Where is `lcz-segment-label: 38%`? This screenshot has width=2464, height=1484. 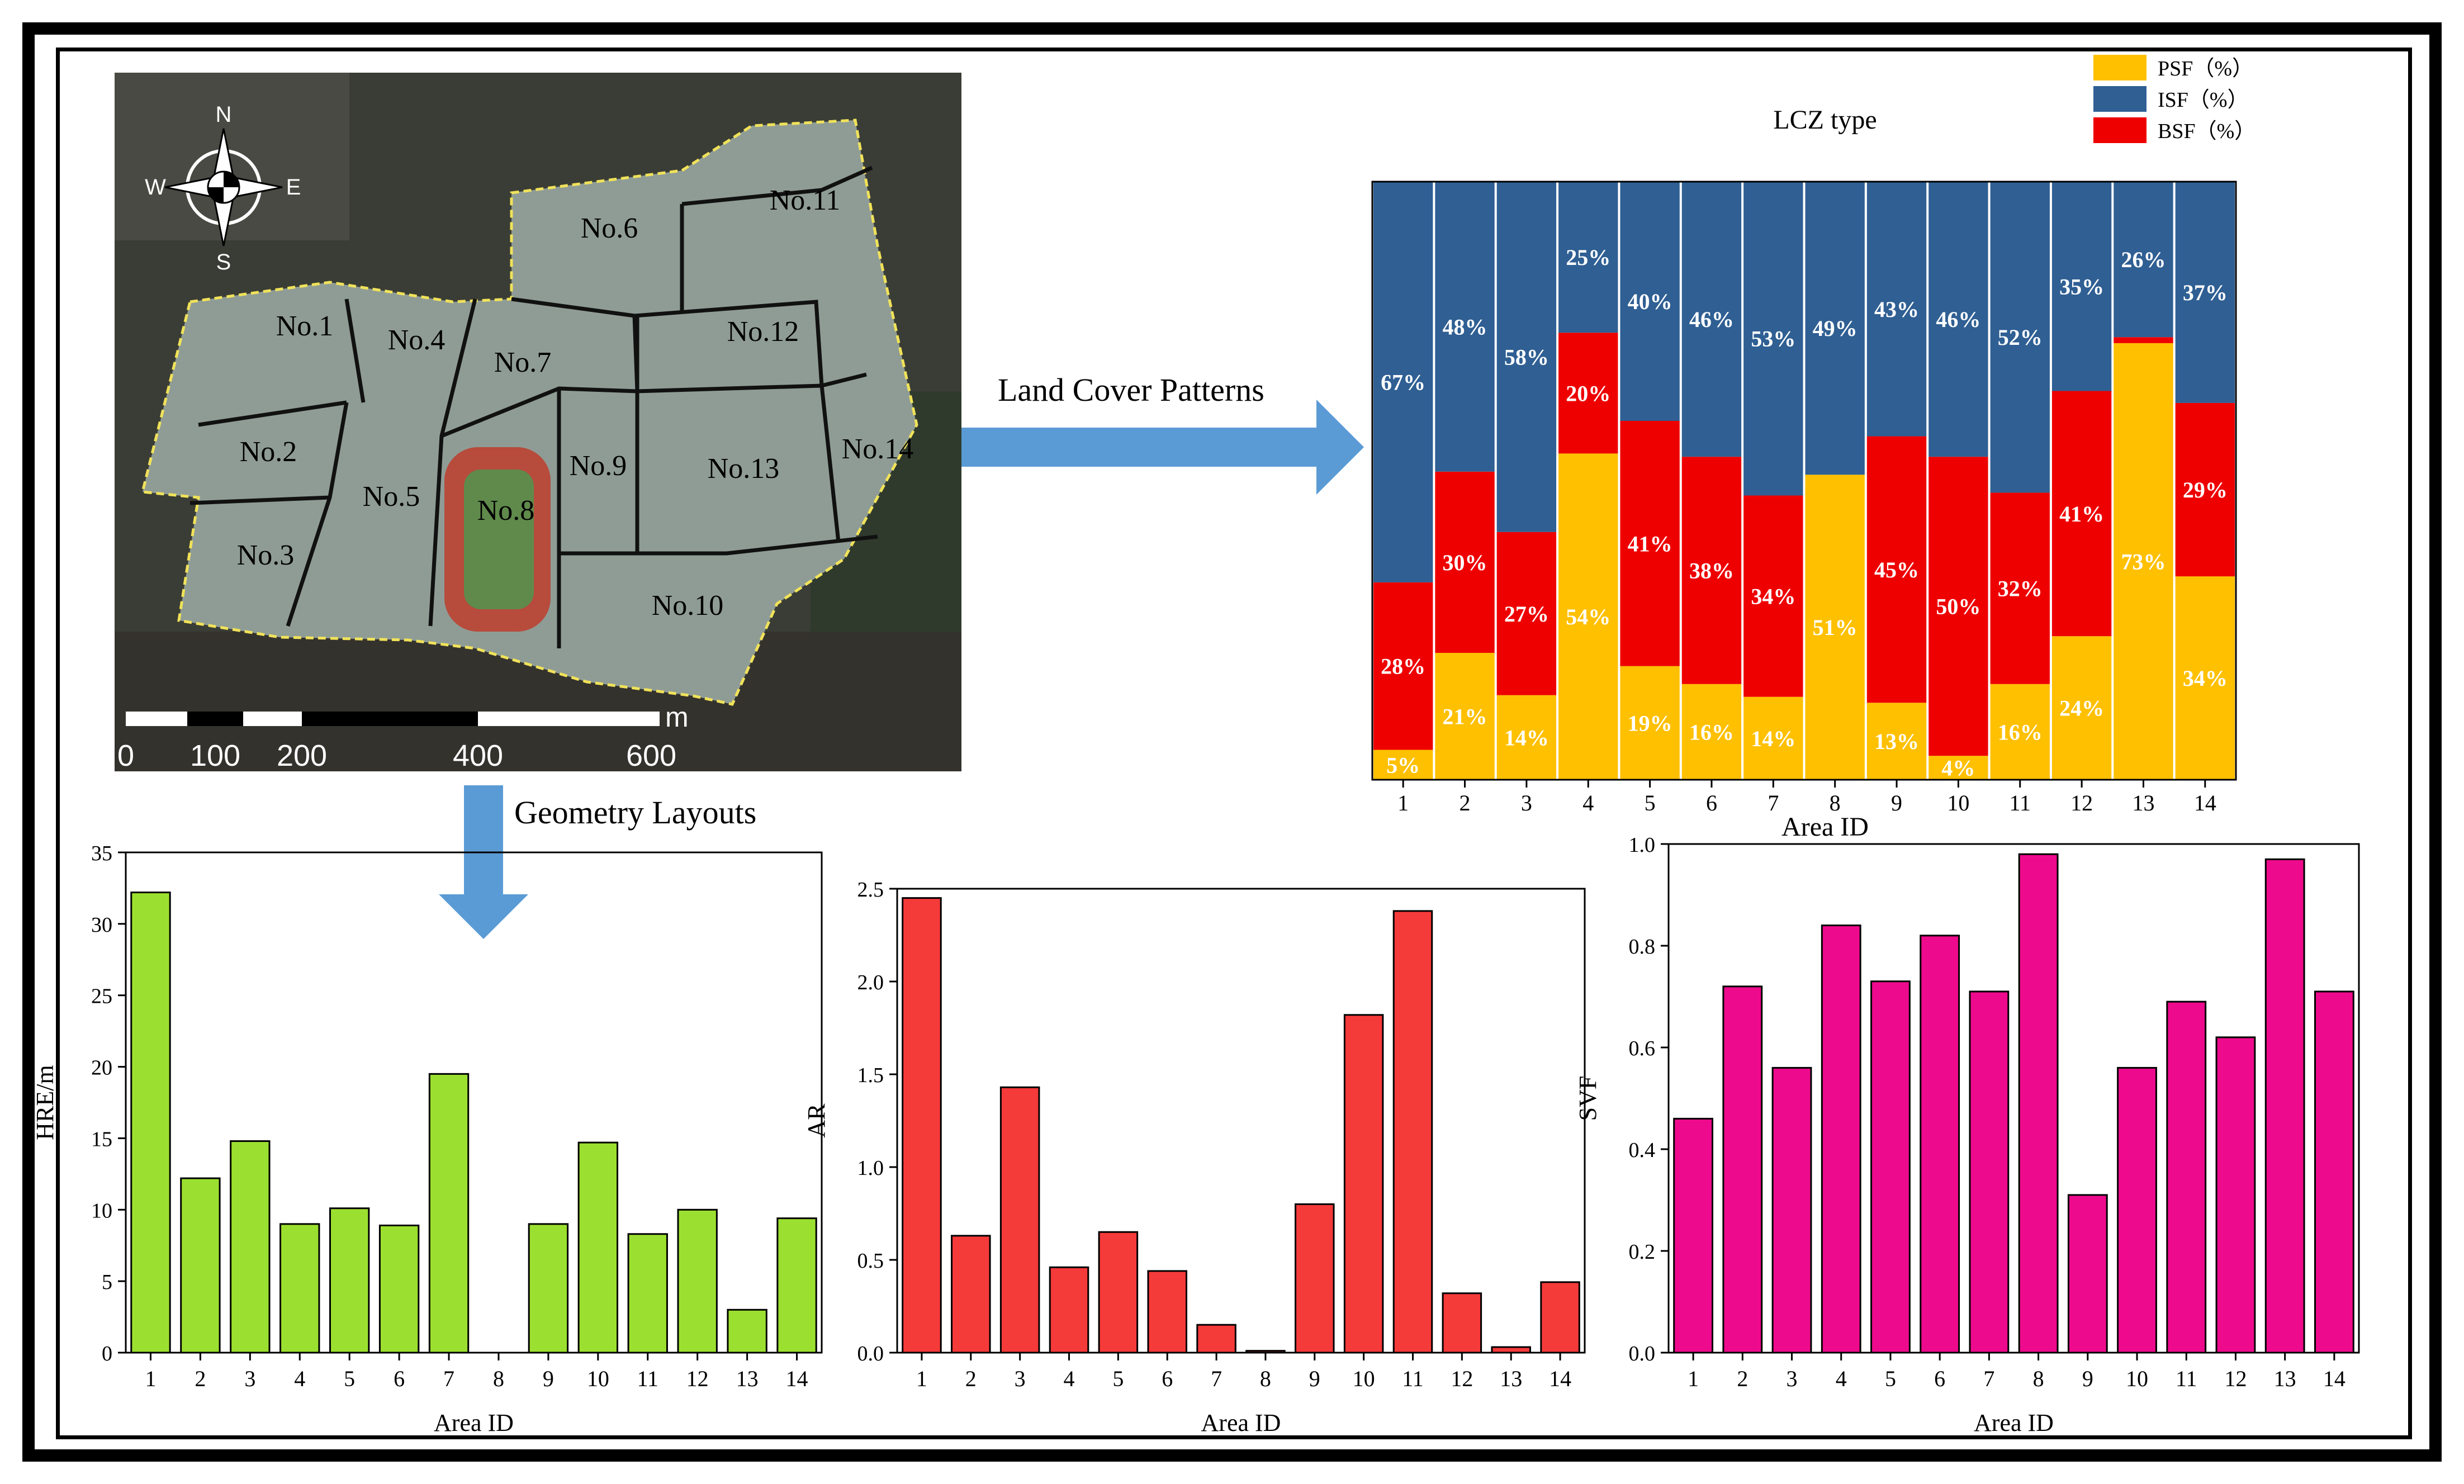
lcz-segment-label: 38% is located at coordinates (1711, 571).